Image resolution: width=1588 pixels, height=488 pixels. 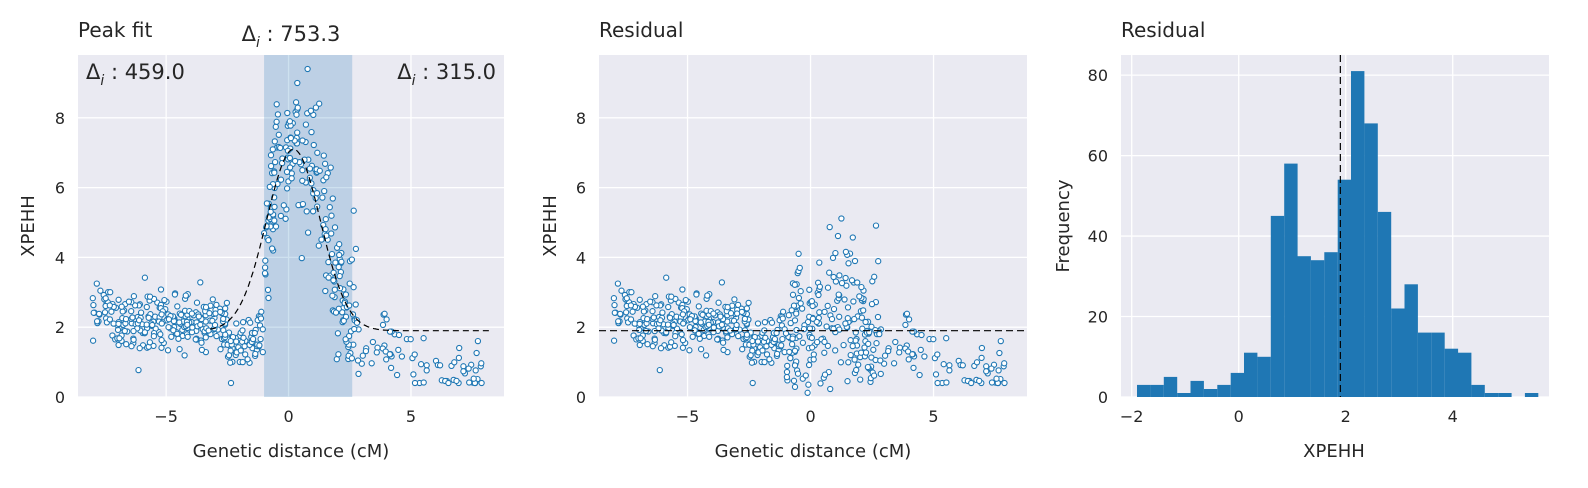 What do you see at coordinates (641, 30) in the screenshot?
I see `chart-title: Residual` at bounding box center [641, 30].